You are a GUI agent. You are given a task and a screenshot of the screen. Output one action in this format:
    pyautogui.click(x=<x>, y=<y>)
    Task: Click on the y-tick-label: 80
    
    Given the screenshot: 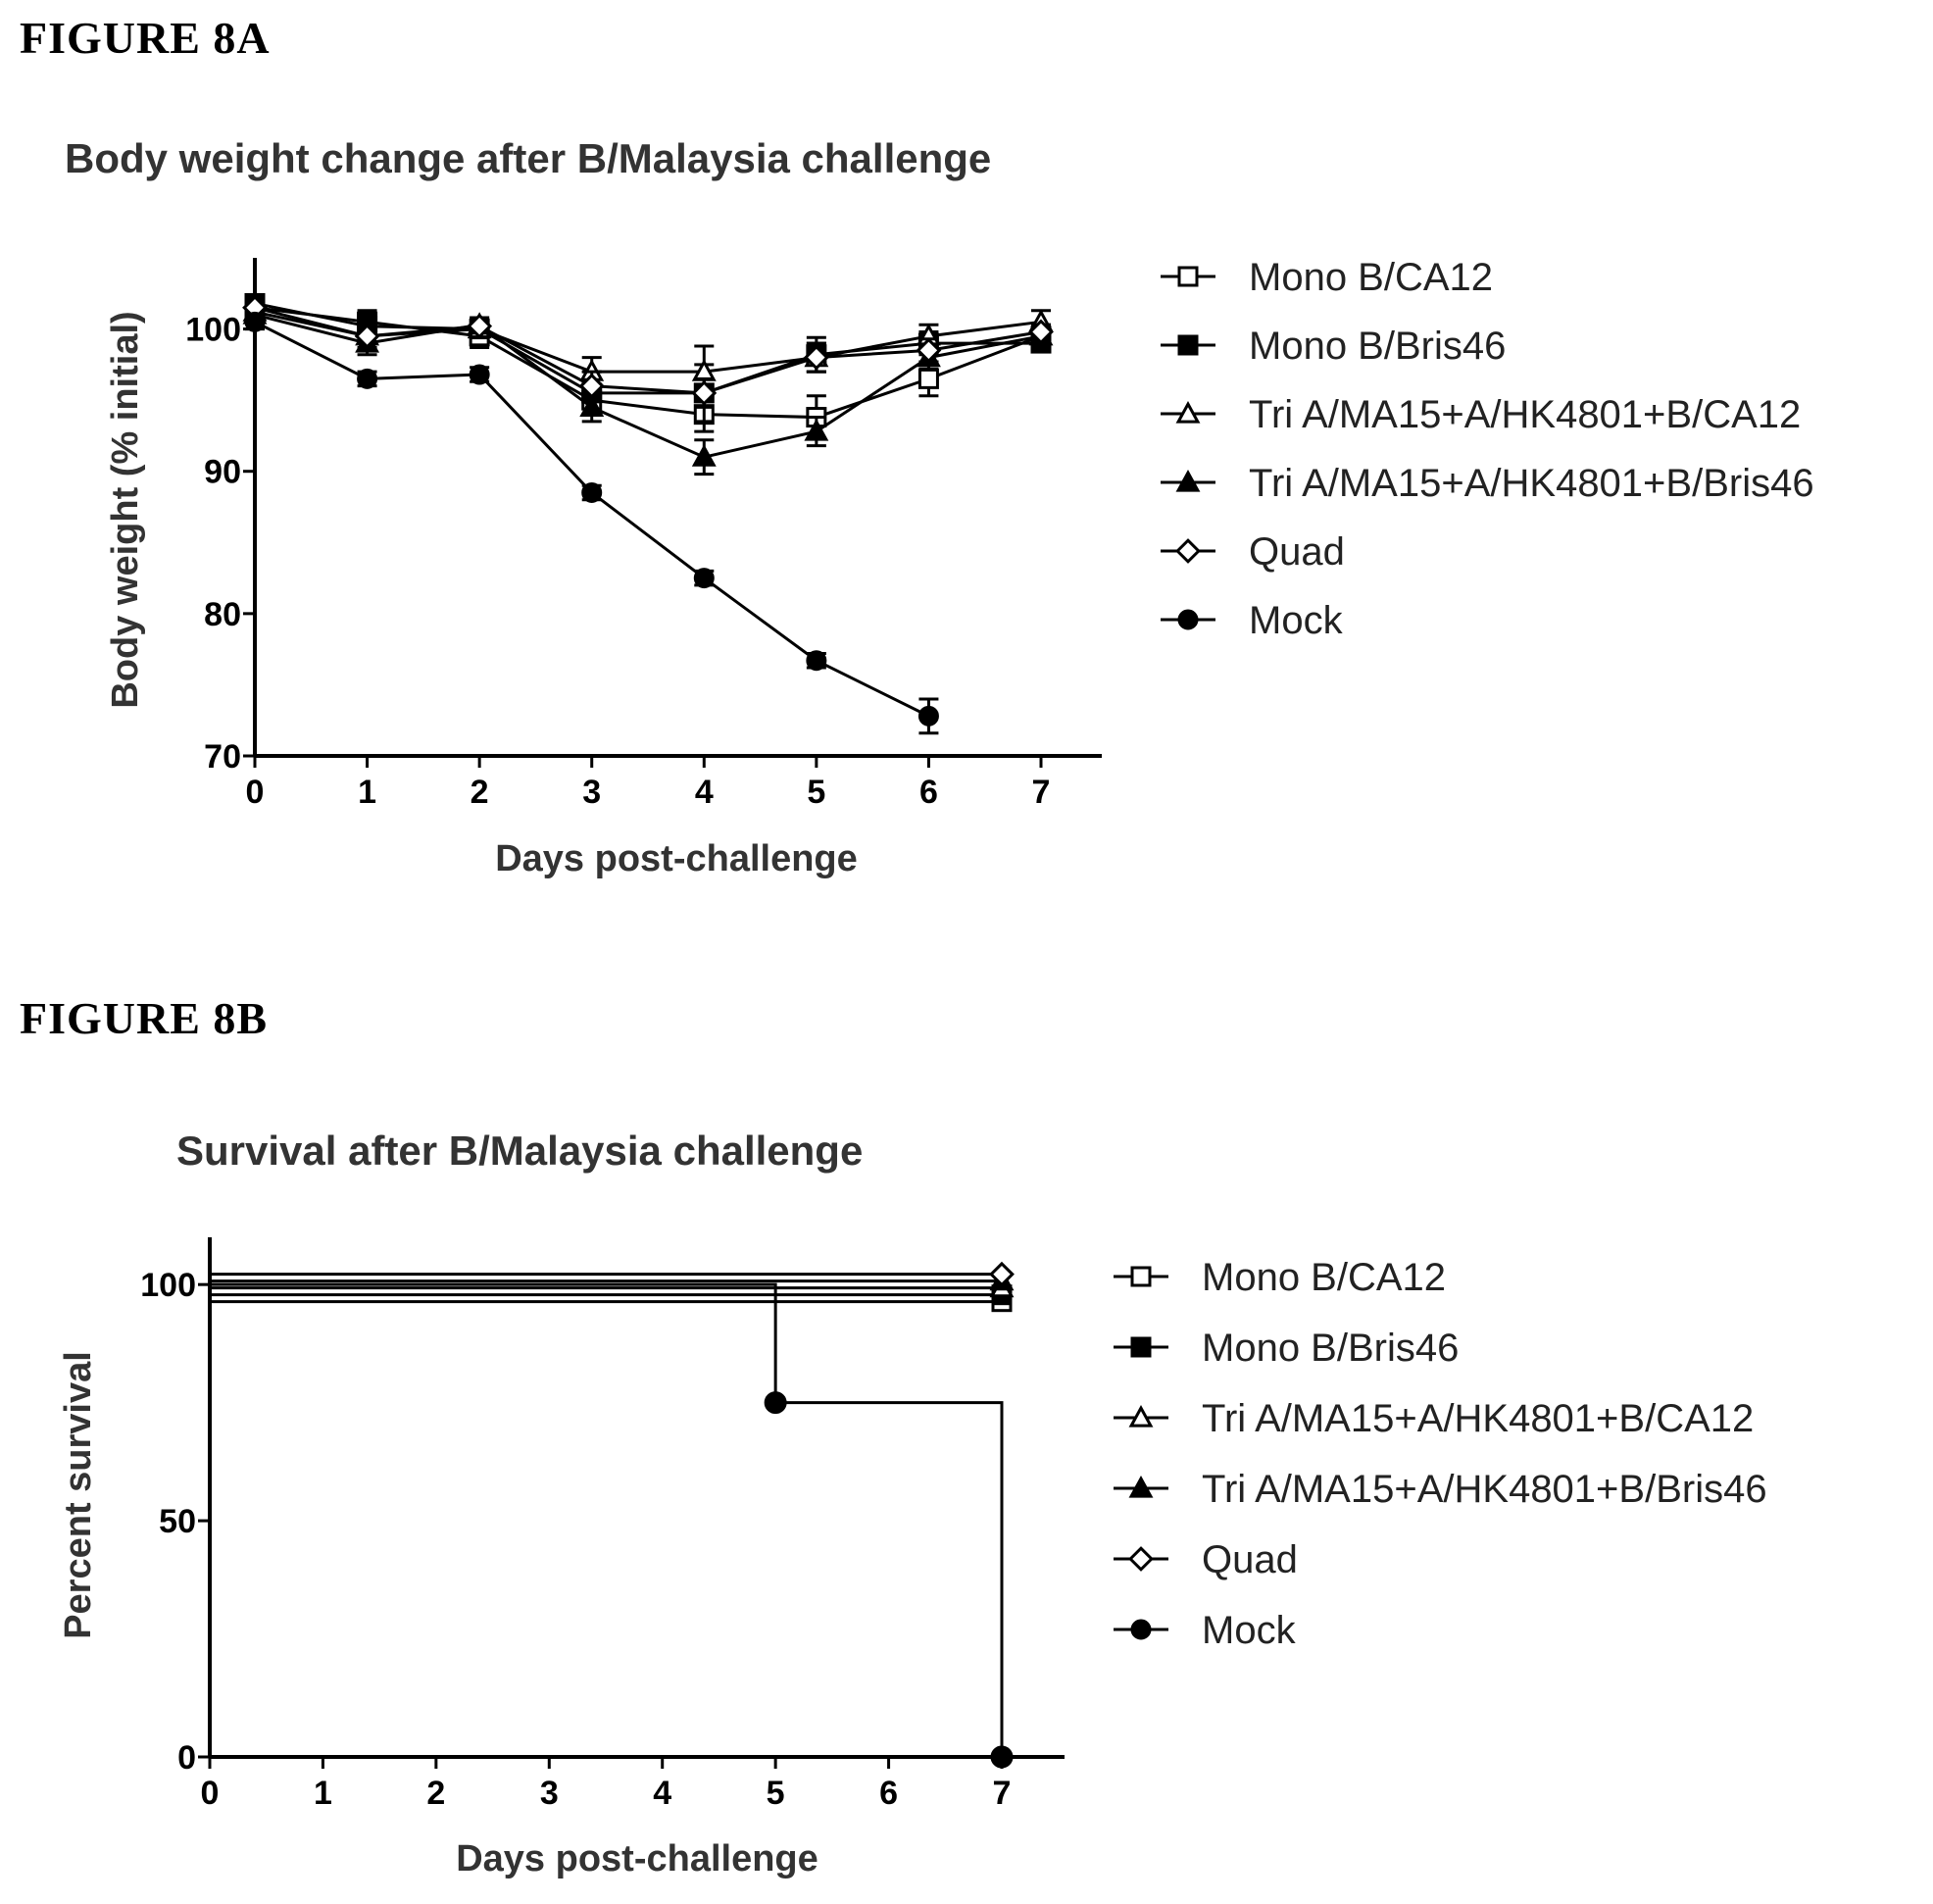 What is the action you would take?
    pyautogui.click(x=222, y=614)
    